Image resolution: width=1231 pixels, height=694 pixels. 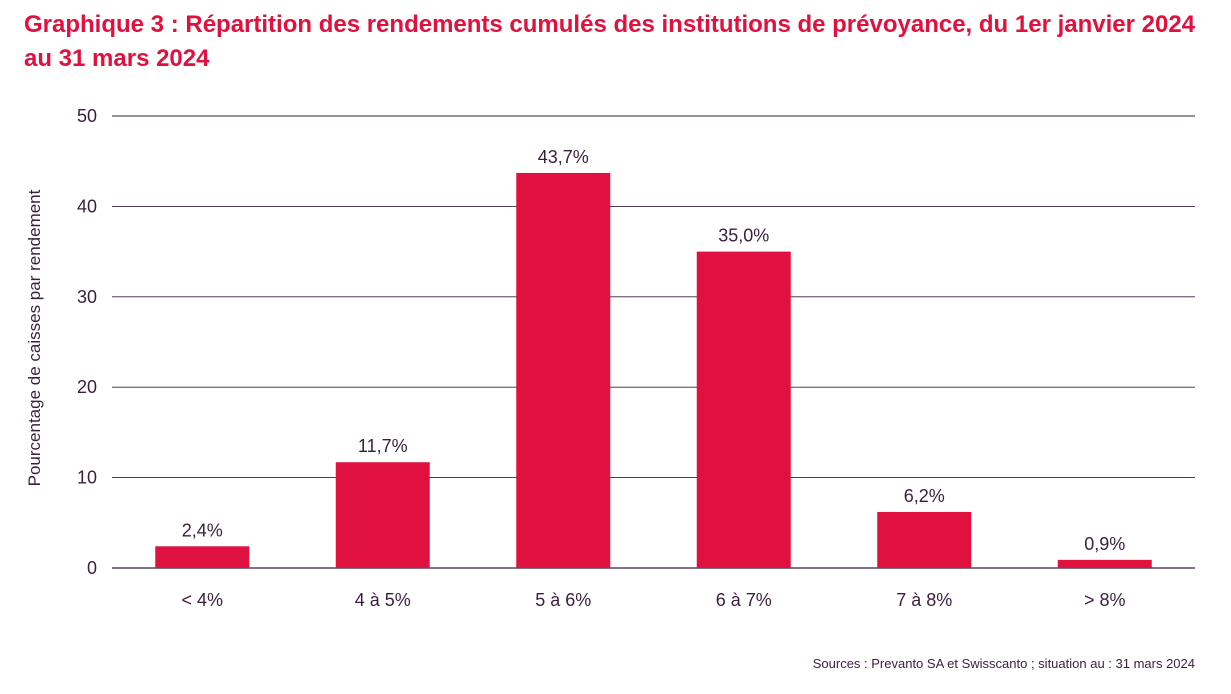 I want to click on x-tick-labels: < 4% 4 à 5% 5 à 6% 6 à 7% 7 à 8% > 8%, so click(x=653, y=600).